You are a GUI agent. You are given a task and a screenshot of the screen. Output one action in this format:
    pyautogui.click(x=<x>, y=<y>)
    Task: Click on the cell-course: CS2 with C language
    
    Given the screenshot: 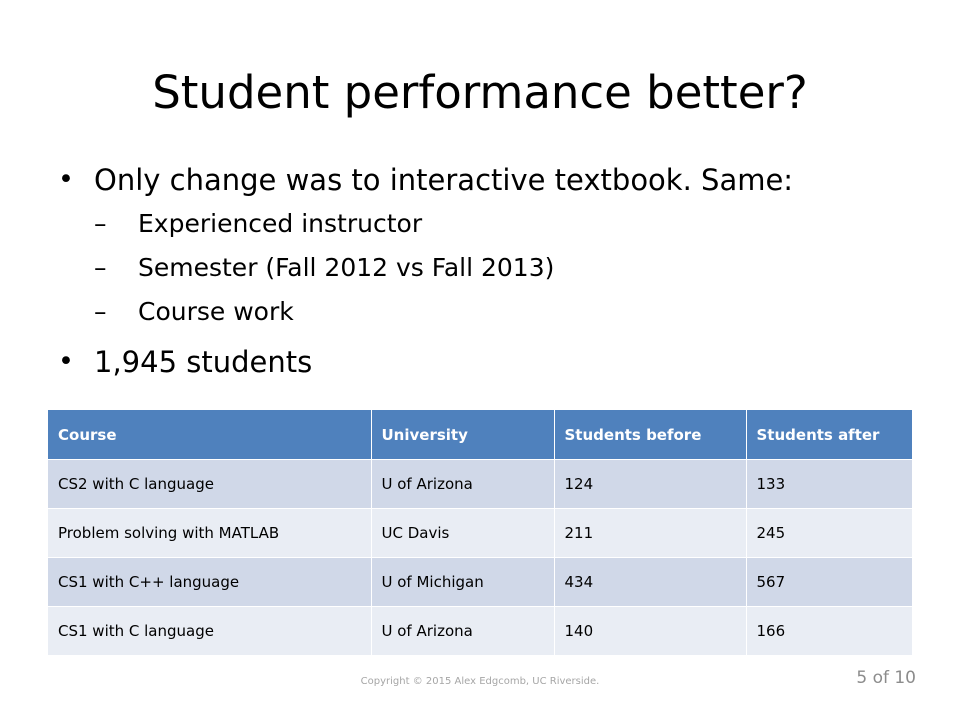 What is the action you would take?
    pyautogui.click(x=210, y=484)
    